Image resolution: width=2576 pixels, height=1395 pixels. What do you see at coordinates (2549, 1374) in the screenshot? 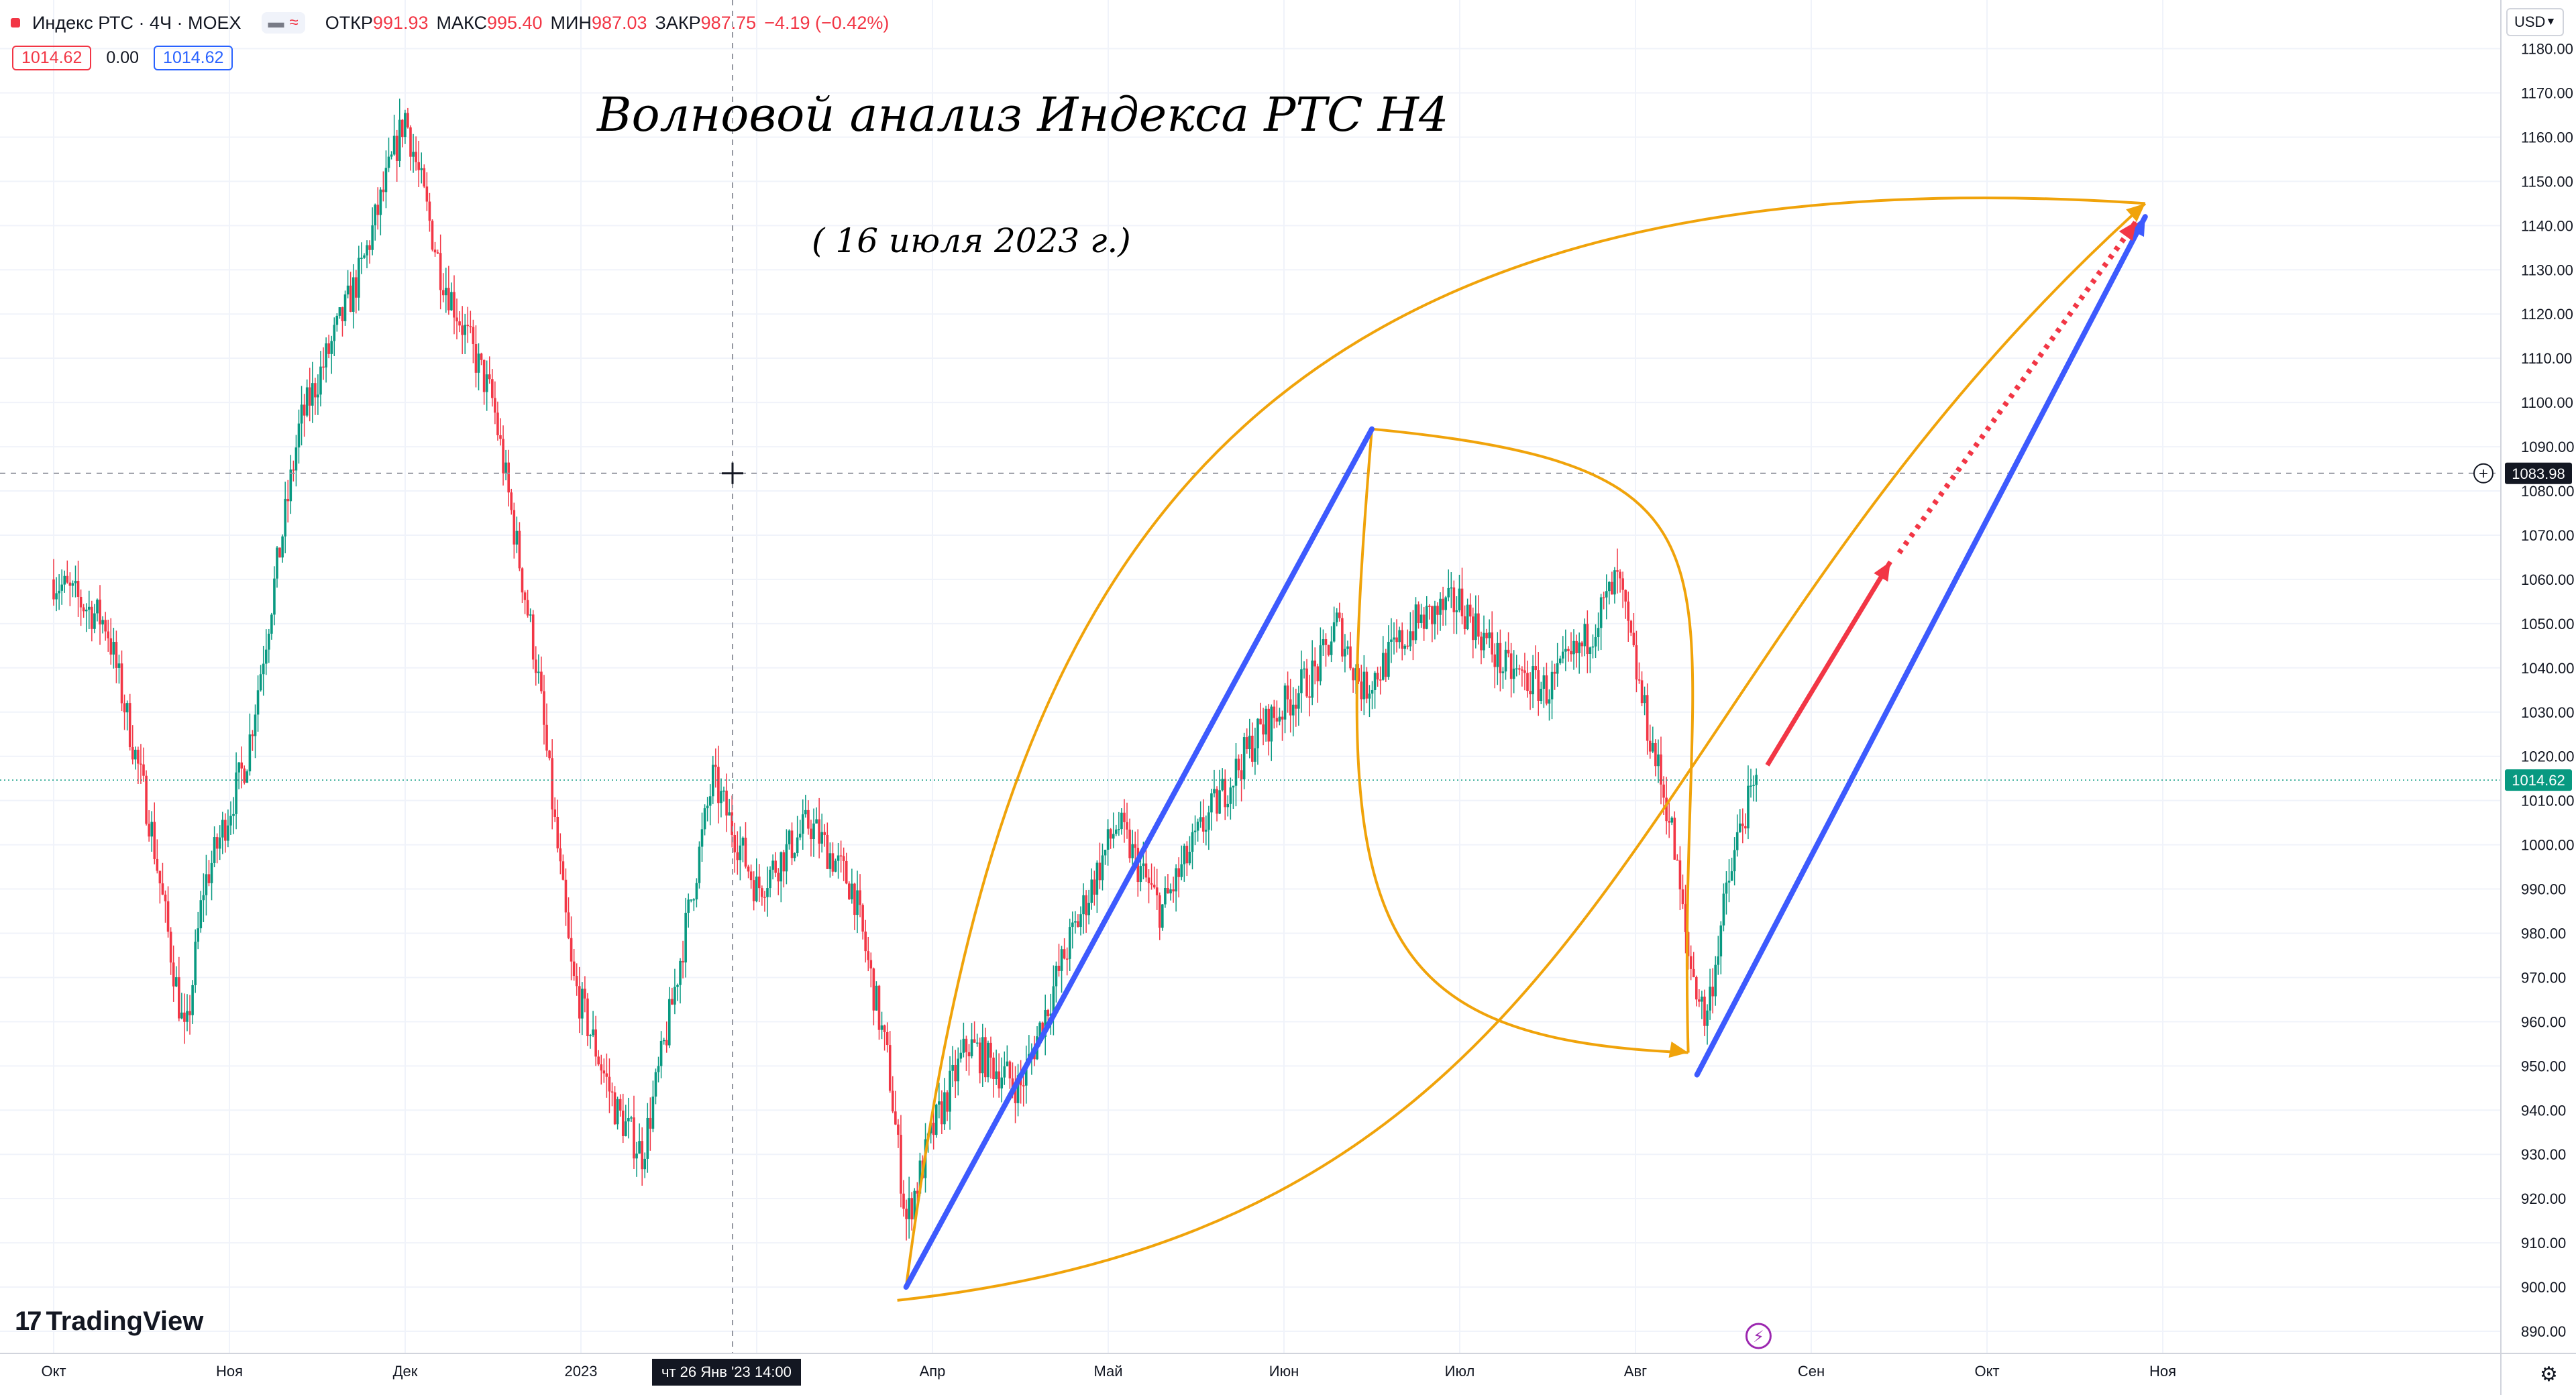
I see `gear-icon: ⚙` at bounding box center [2549, 1374].